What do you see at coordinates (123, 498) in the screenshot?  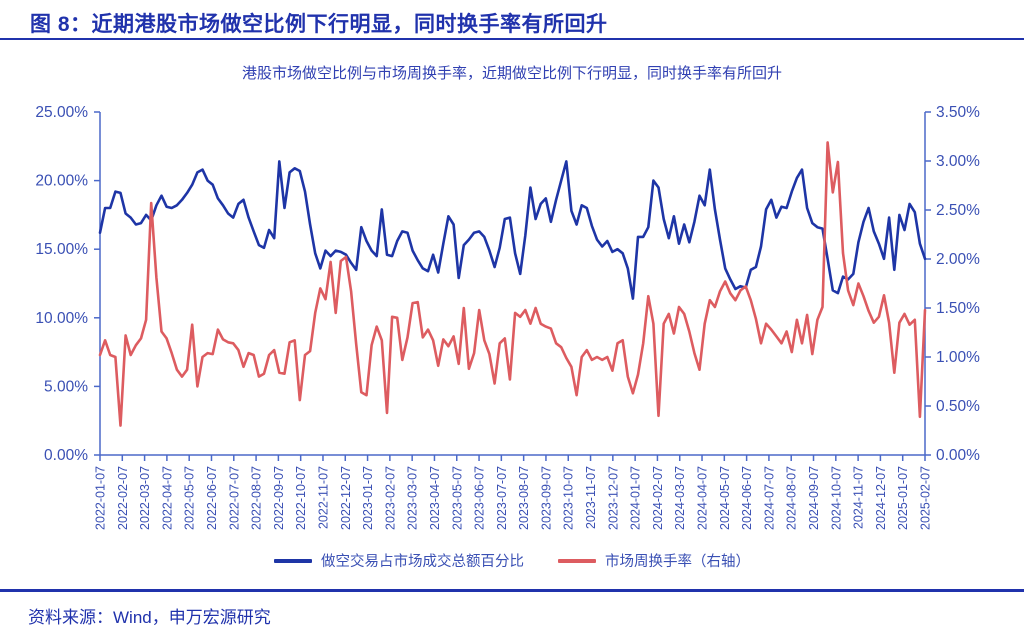 I see `x-axis-tick-label: 2022-02-07` at bounding box center [123, 498].